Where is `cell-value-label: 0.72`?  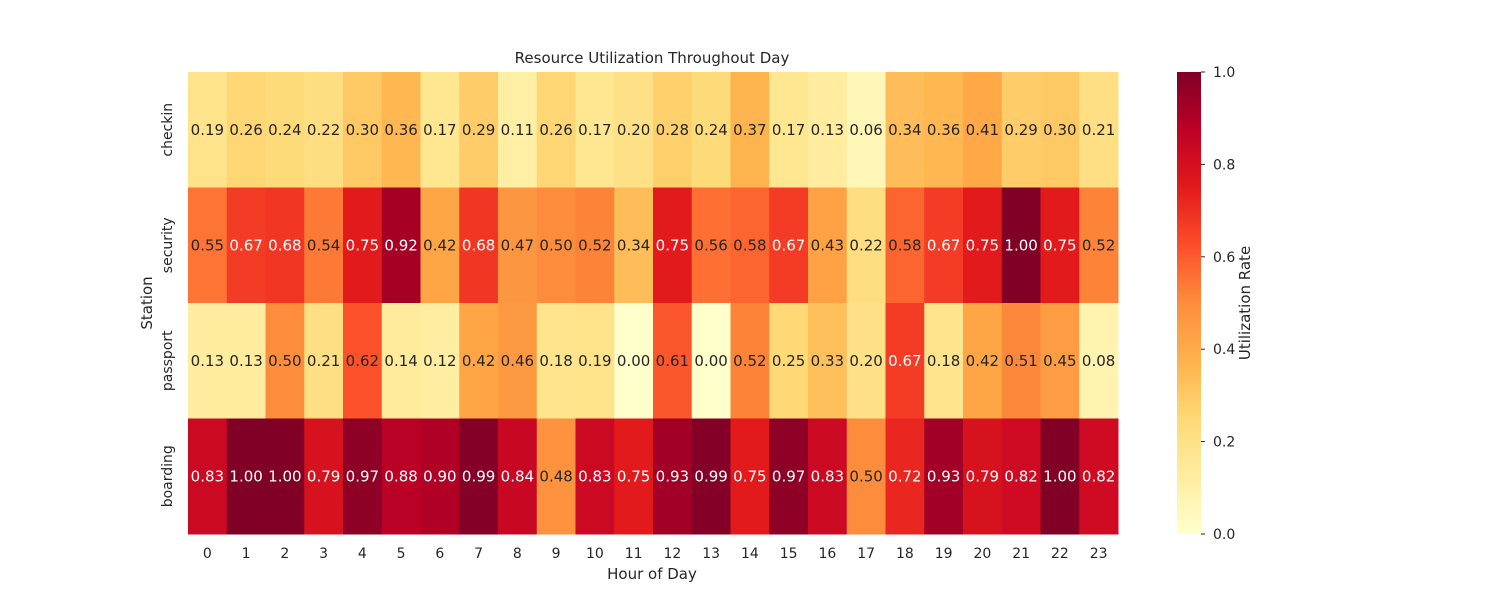 cell-value-label: 0.72 is located at coordinates (904, 476).